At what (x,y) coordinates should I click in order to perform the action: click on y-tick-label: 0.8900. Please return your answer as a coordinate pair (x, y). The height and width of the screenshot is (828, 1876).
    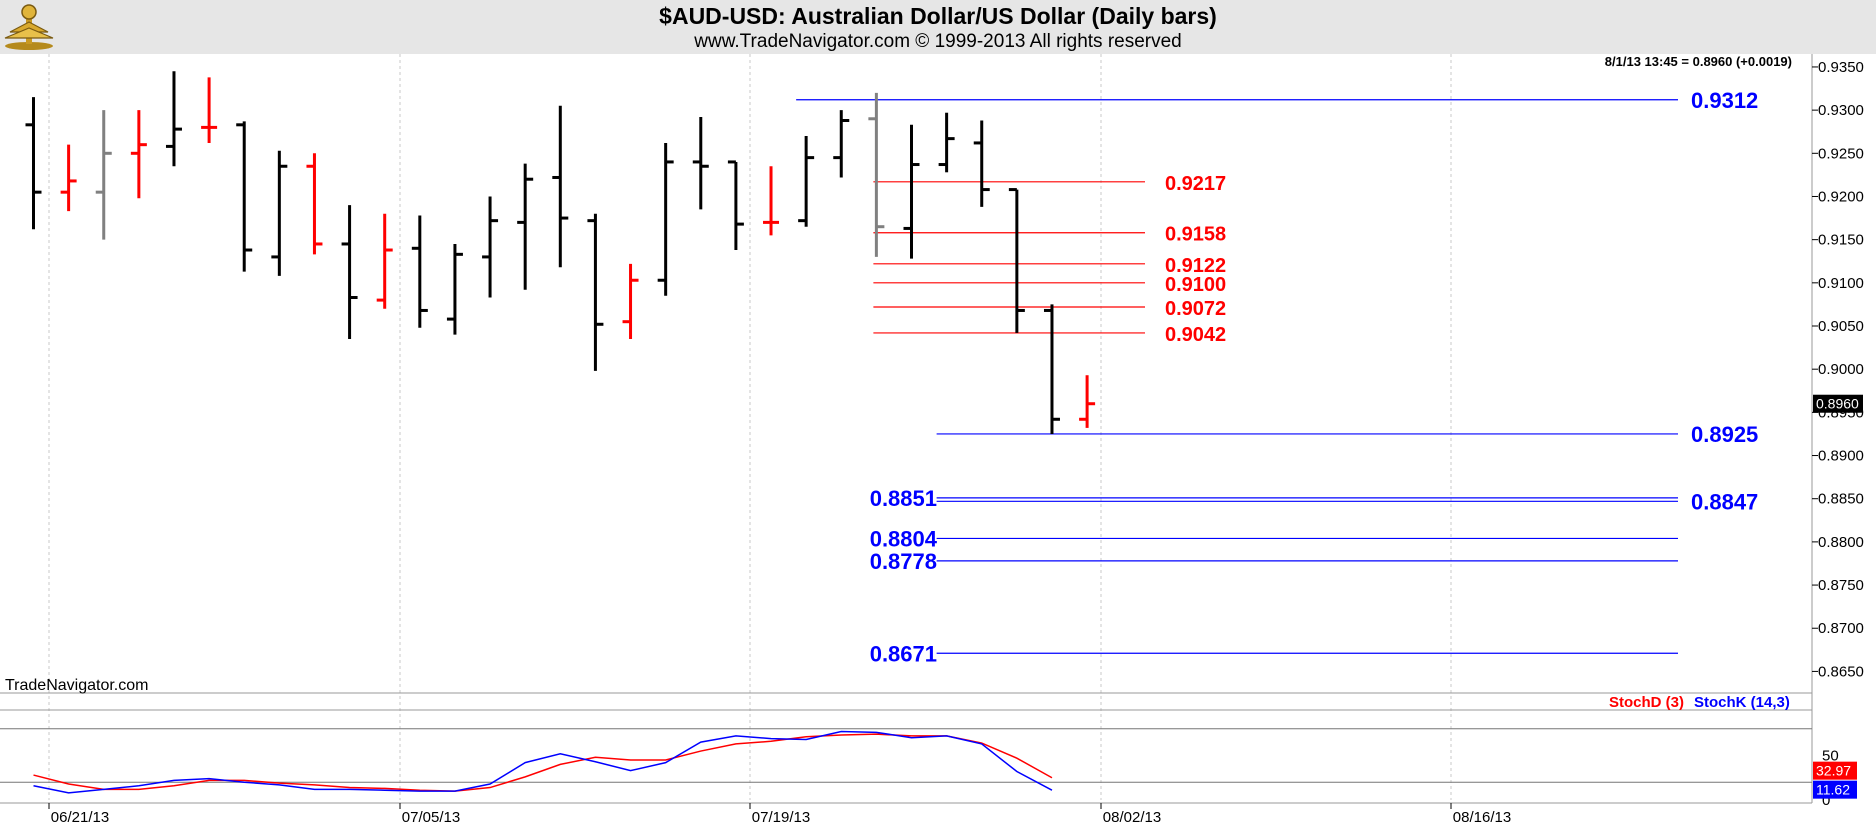
    Looking at the image, I should click on (1841, 456).